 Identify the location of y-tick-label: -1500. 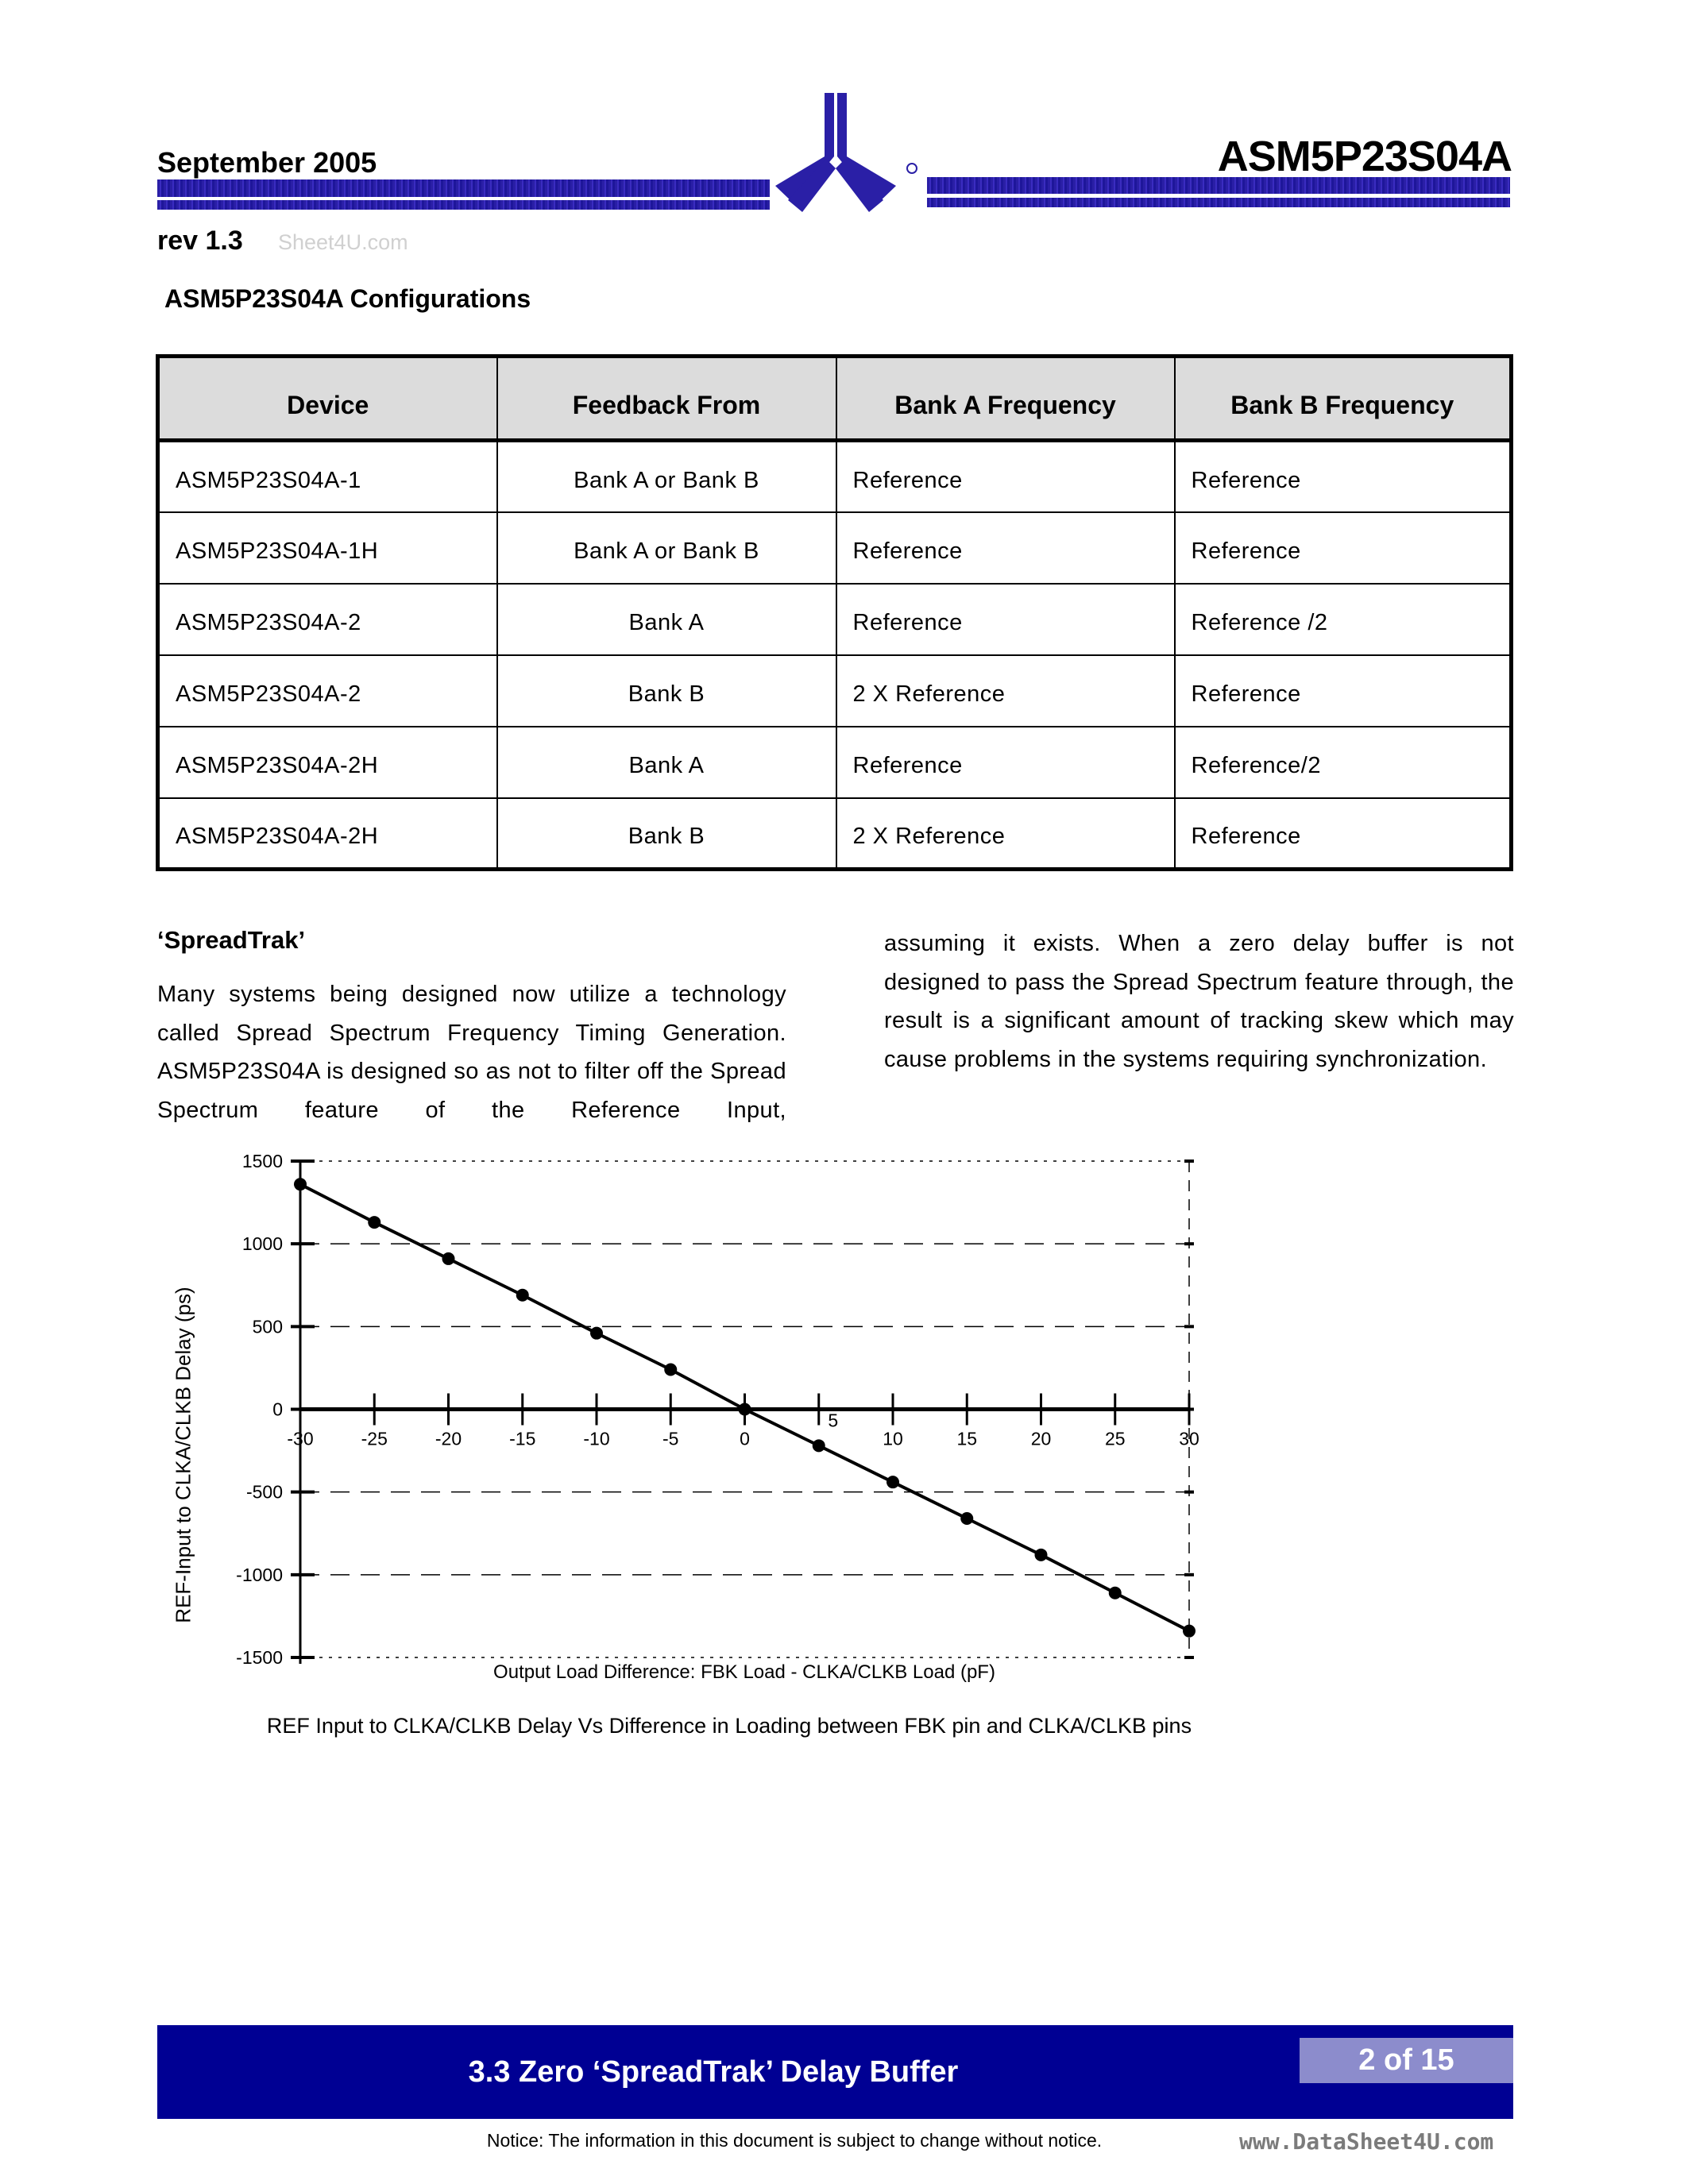
(259, 1658).